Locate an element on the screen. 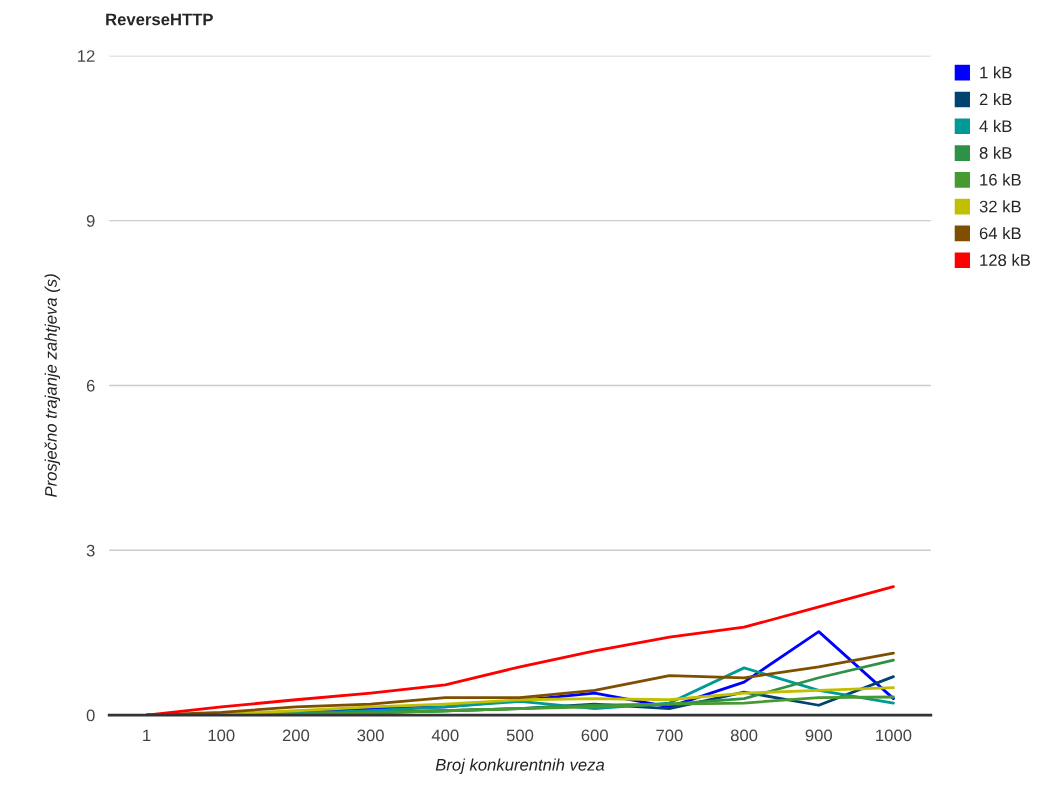  y-tick-label: 3 is located at coordinates (90, 550).